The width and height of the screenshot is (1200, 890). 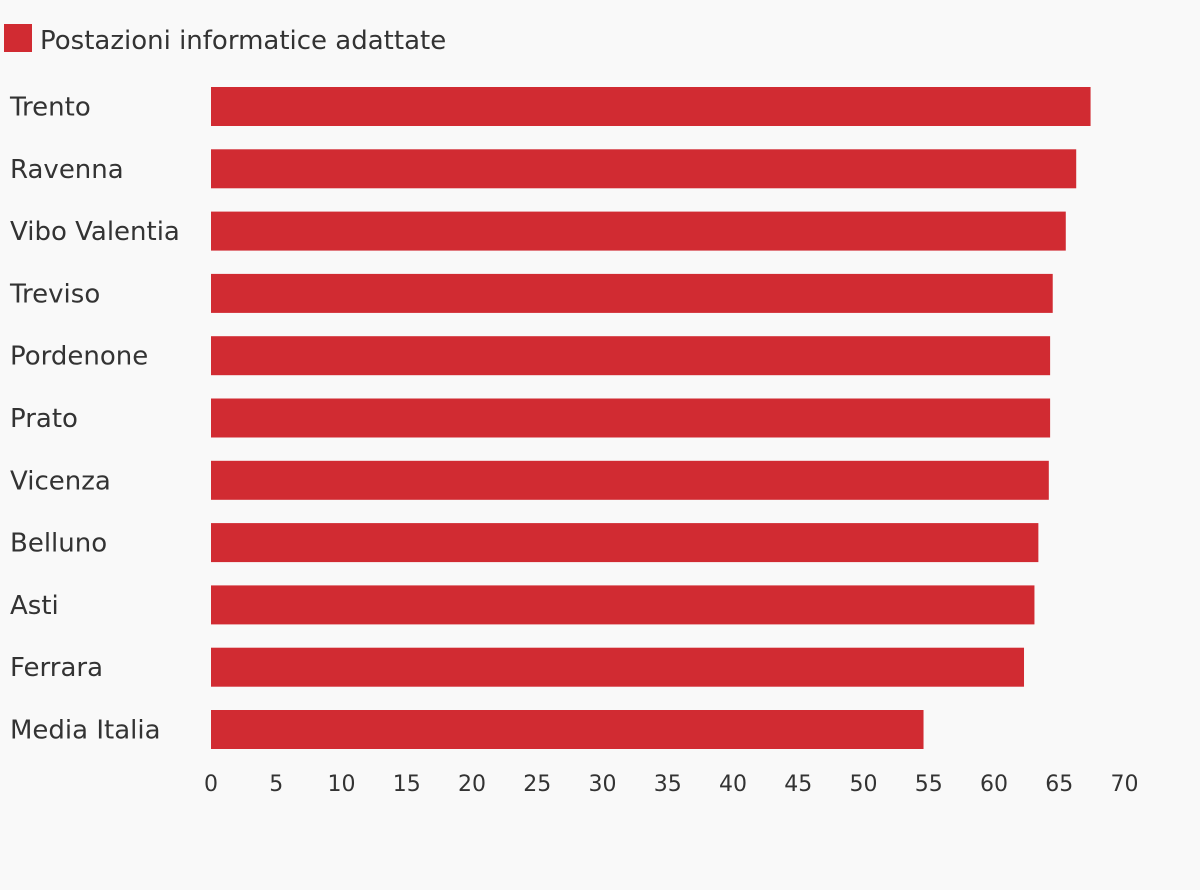 What do you see at coordinates (1059, 784) in the screenshot?
I see `x-tick-label: 65` at bounding box center [1059, 784].